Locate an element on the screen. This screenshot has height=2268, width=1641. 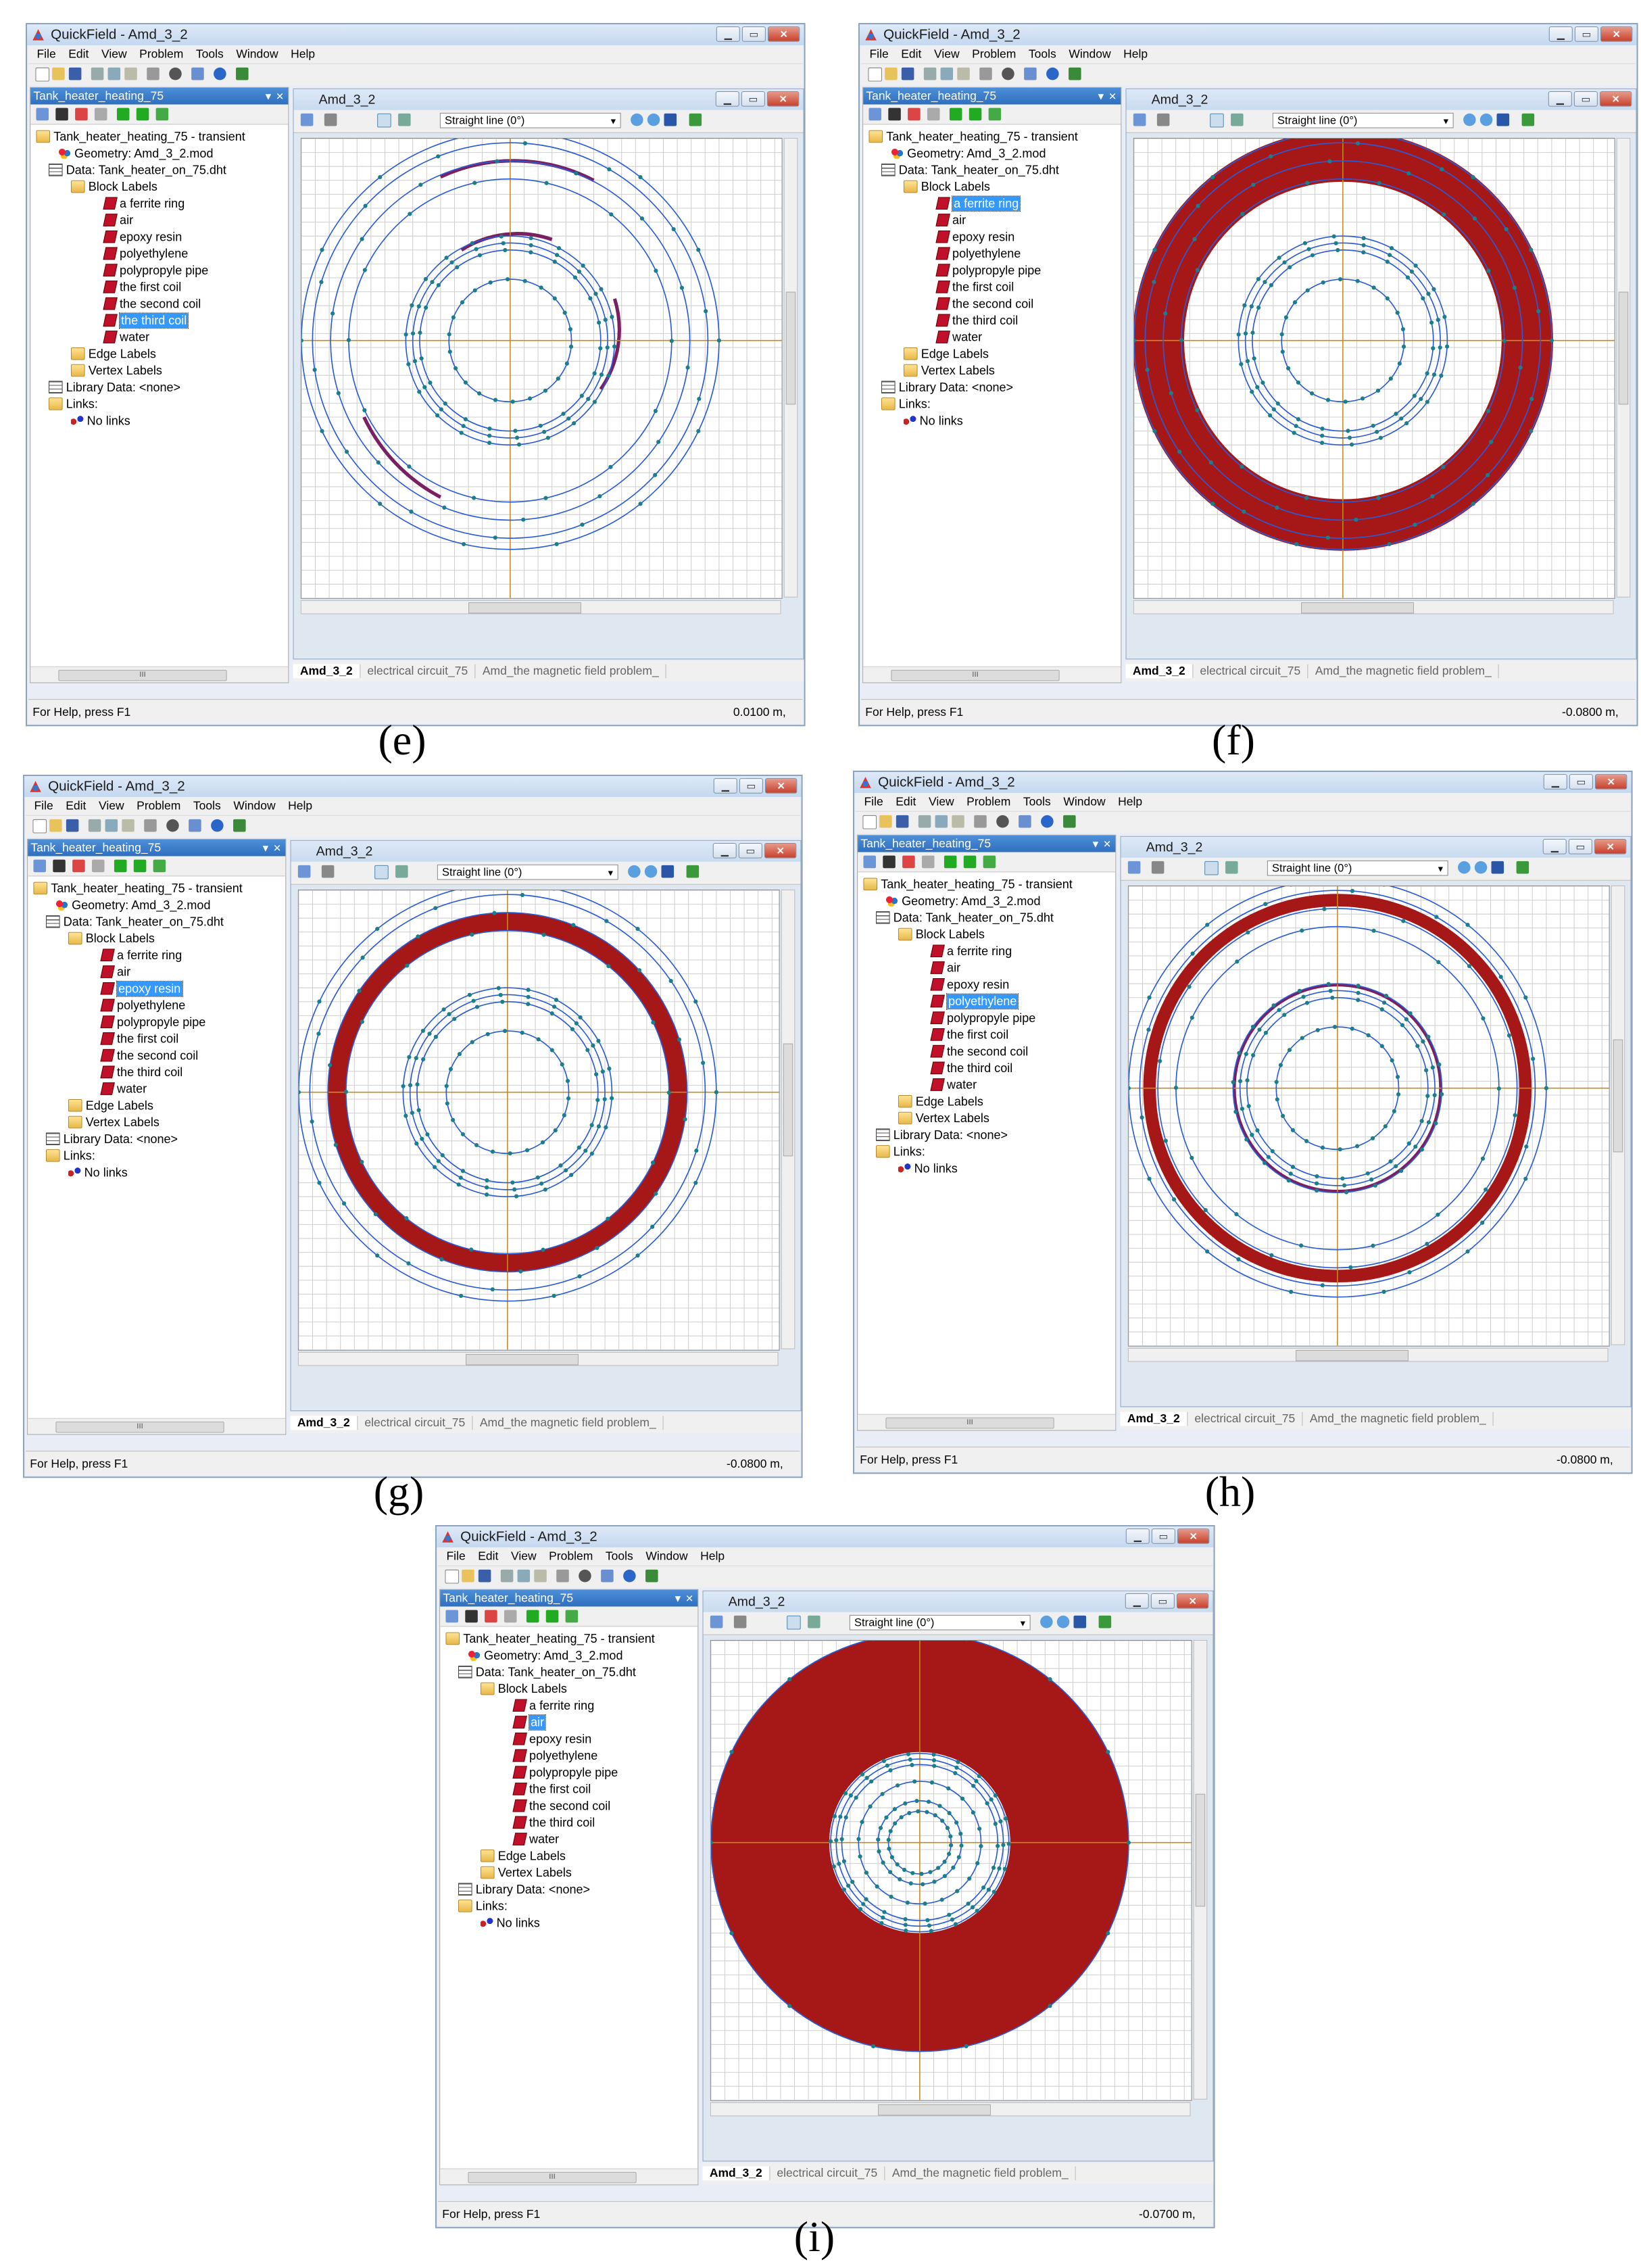
line-type-select: Straight line (0°) ▼ is located at coordinates (940, 1622).